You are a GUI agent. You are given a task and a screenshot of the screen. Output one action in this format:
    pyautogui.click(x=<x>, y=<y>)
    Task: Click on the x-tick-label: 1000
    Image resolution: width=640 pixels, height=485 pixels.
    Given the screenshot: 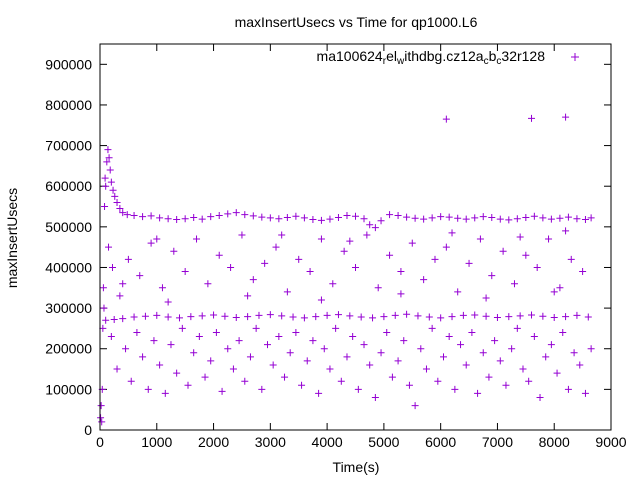 What is the action you would take?
    pyautogui.click(x=156, y=442)
    